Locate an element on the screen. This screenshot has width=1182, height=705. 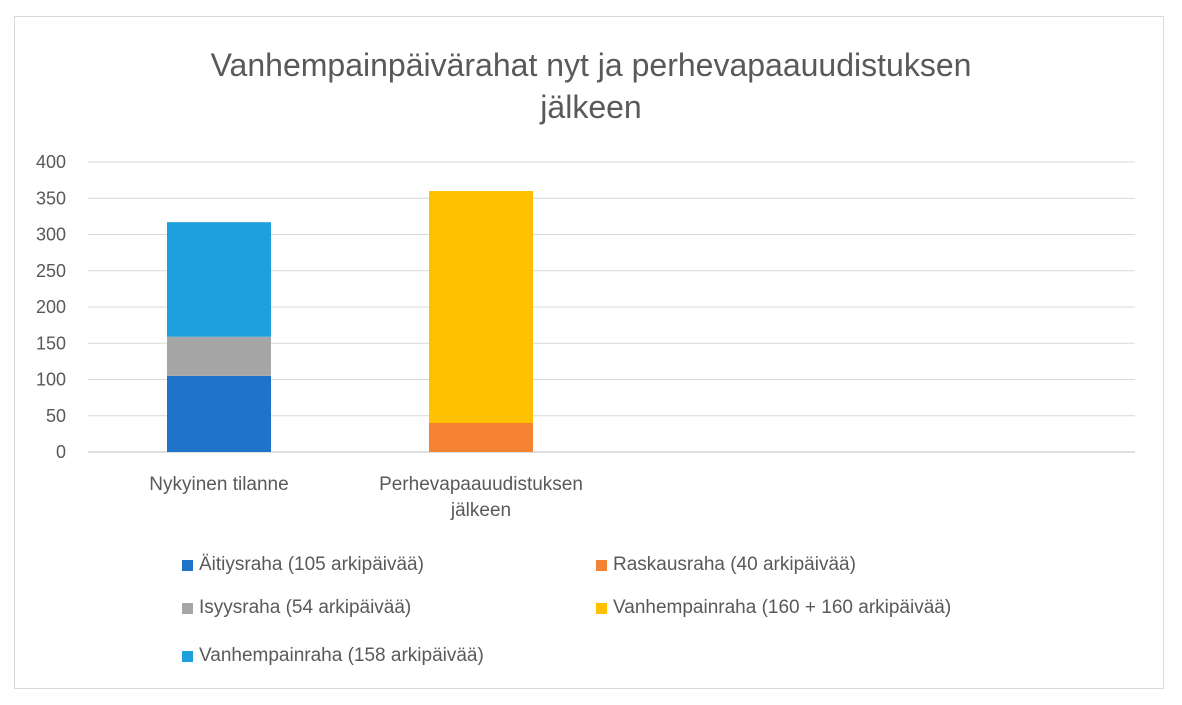
legend-item: Vanhempainraha (160 + 160 arkipäivää) is located at coordinates (773, 608).